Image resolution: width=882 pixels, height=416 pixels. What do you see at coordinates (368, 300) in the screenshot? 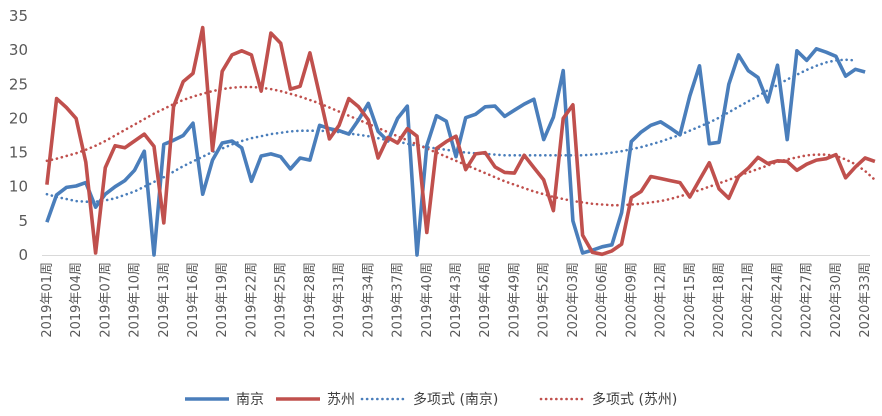
I see `x-tick-label: 2019年34周` at bounding box center [368, 300].